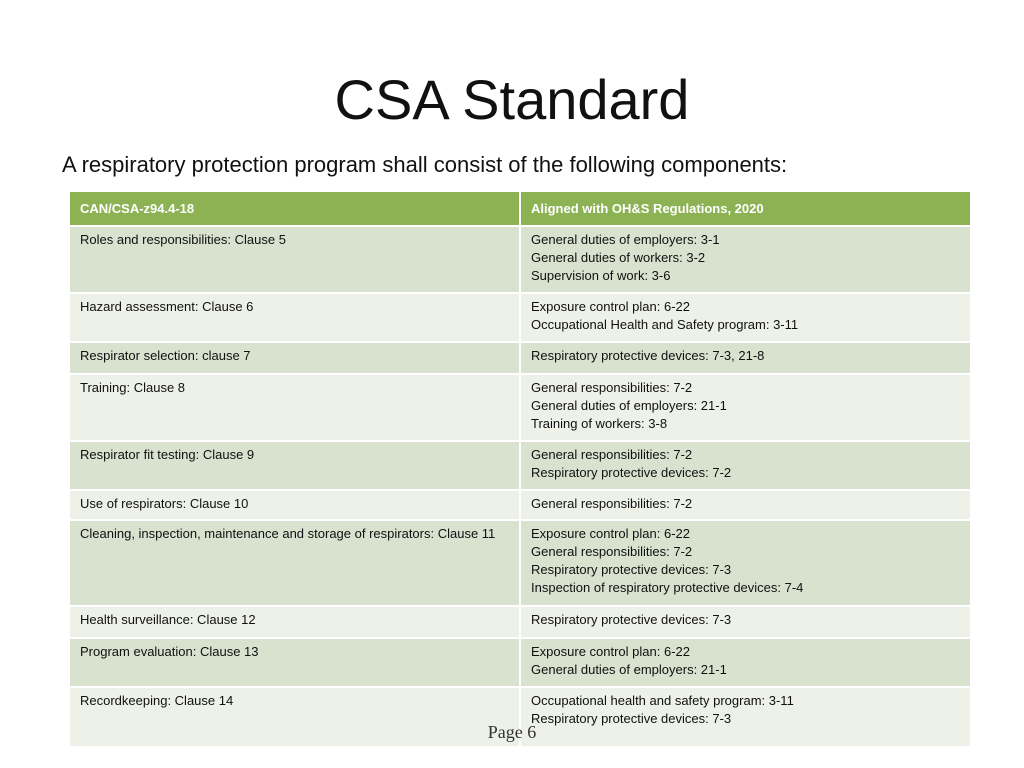 The image size is (1024, 768). I want to click on standard-cell: Hazard assessment: Clause 6, so click(294, 317).